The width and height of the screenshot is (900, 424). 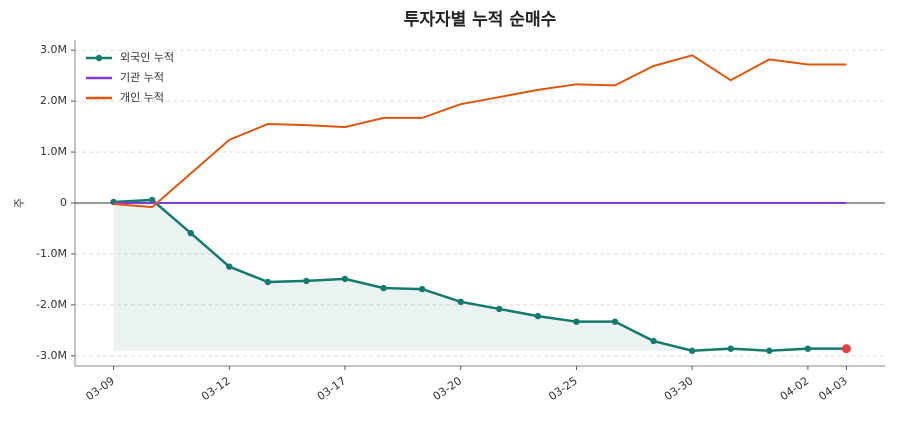 What do you see at coordinates (53, 49) in the screenshot?
I see `y-tick-label: 3.0M` at bounding box center [53, 49].